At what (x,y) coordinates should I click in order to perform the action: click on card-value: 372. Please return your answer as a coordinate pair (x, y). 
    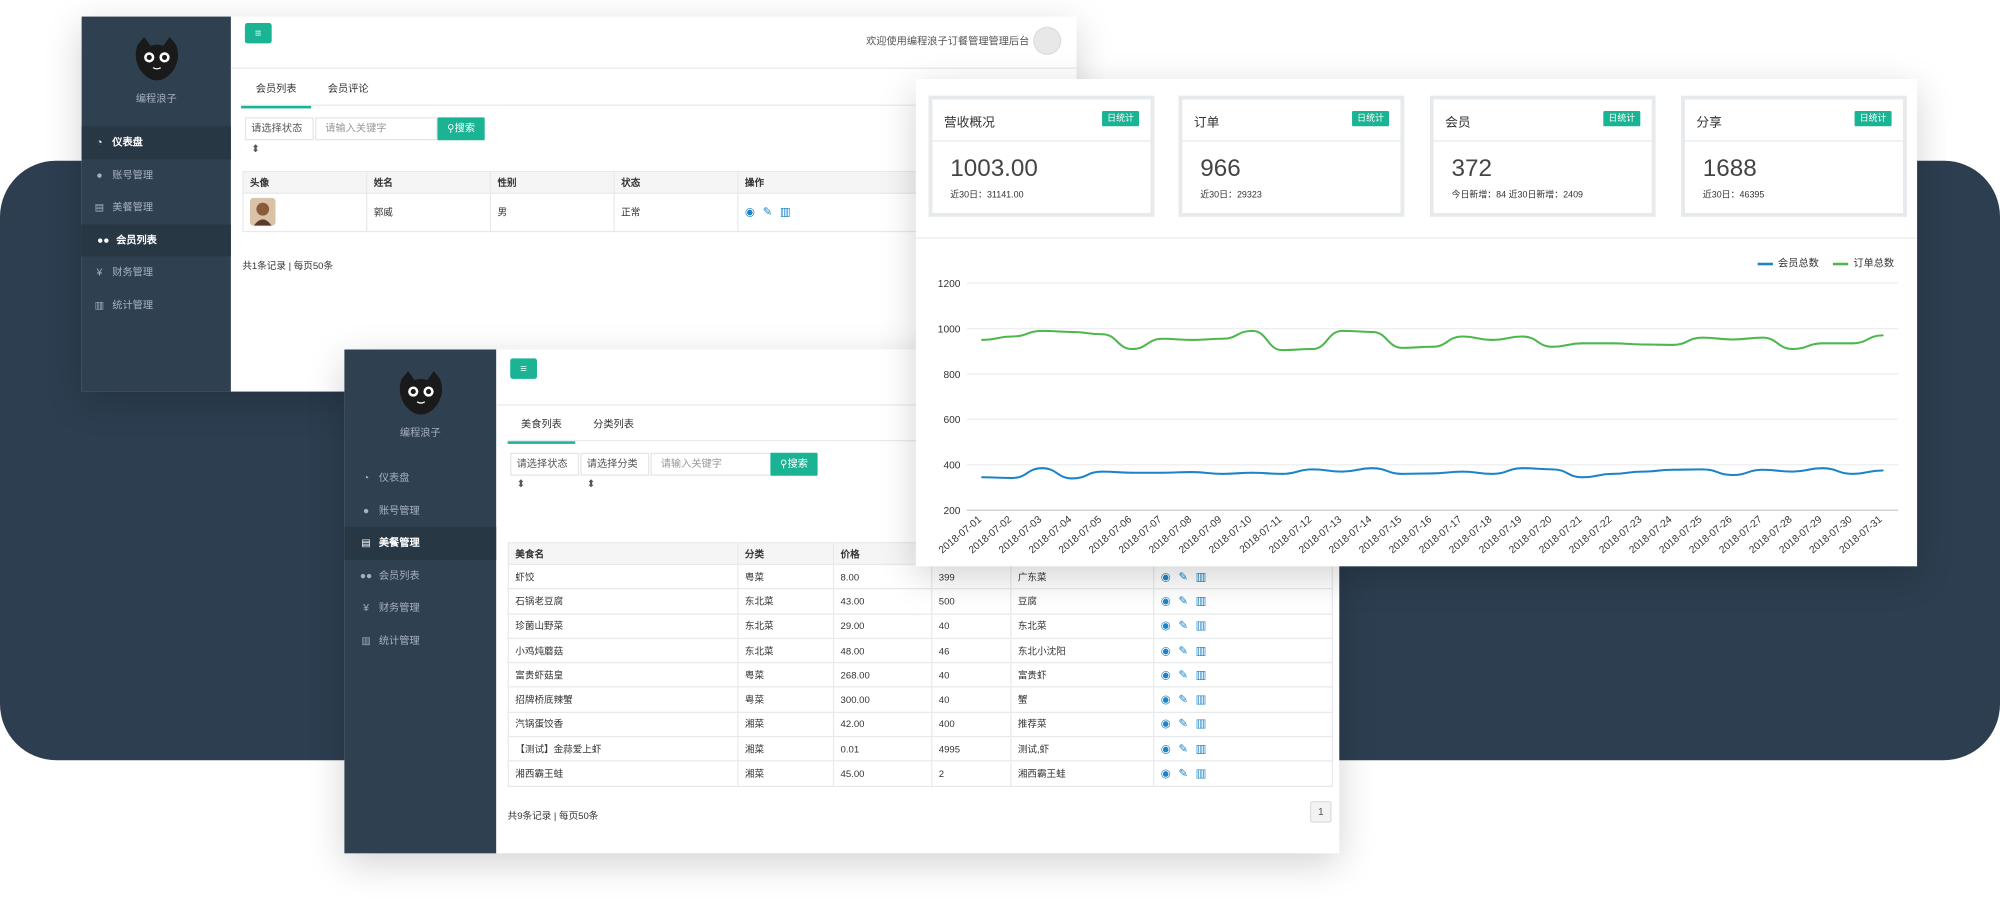
    Looking at the image, I should click on (1471, 169).